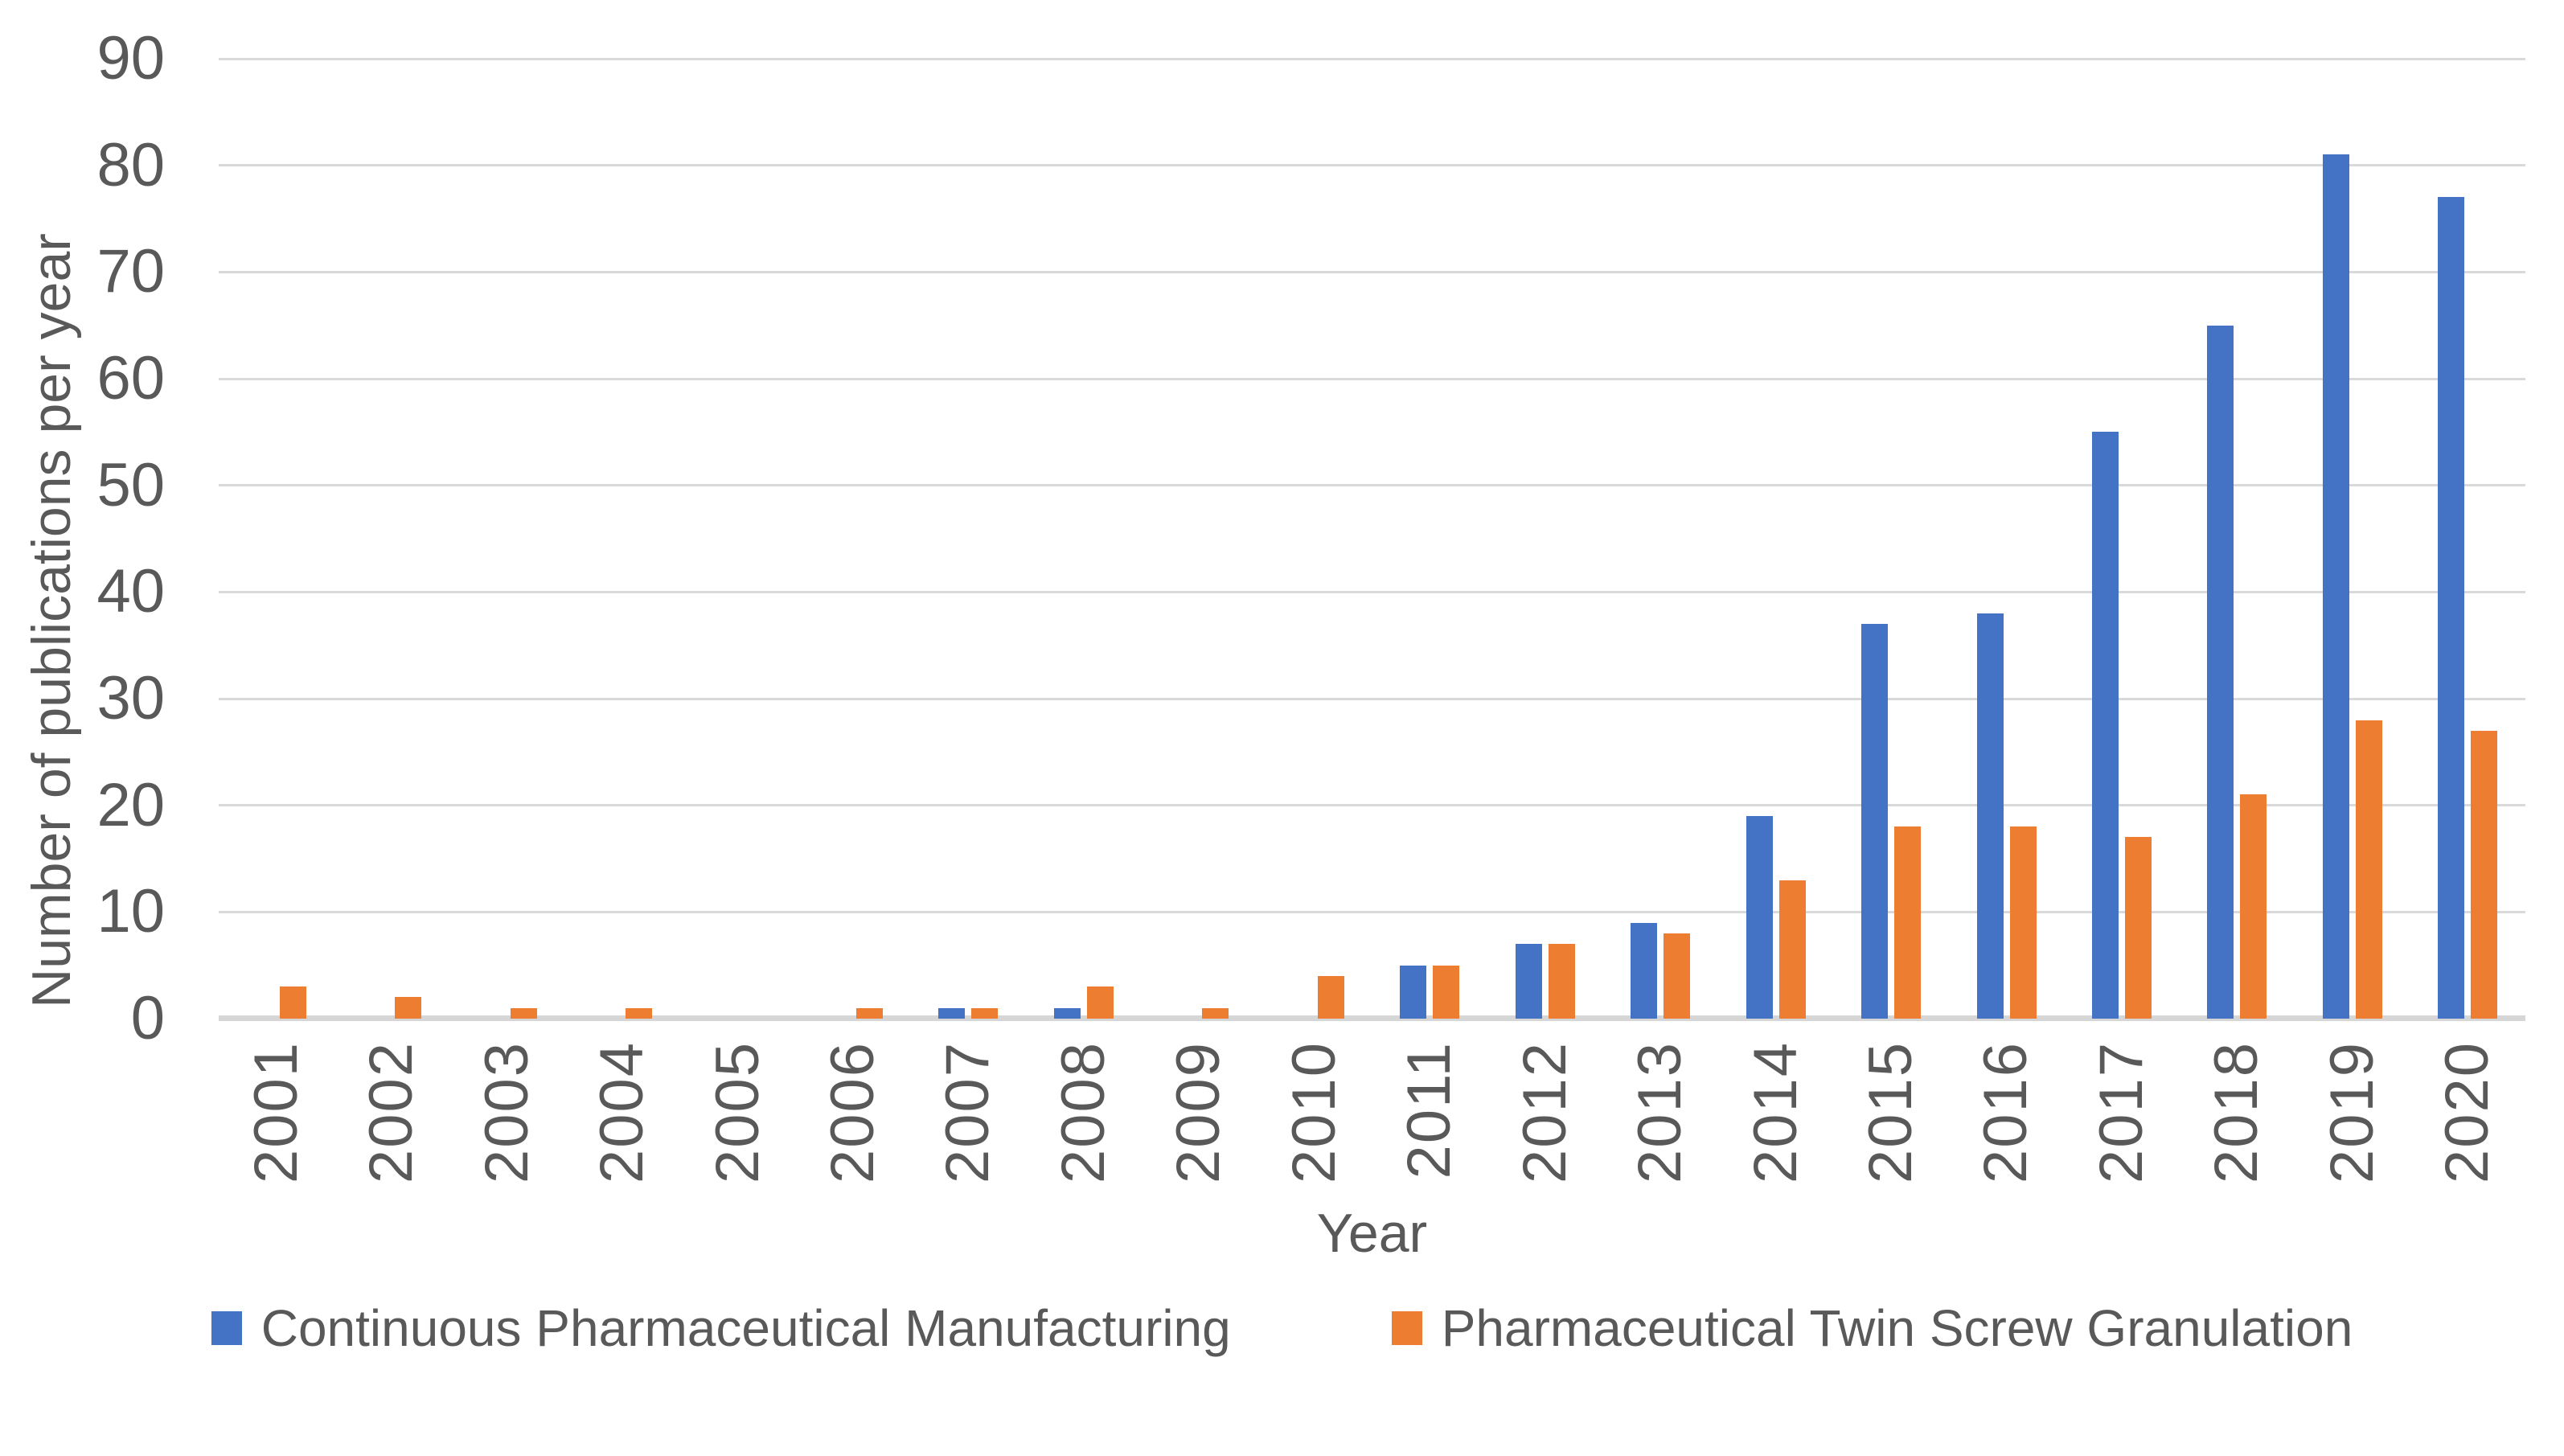 Image resolution: width=2564 pixels, height=1456 pixels. Describe the element at coordinates (2253, 906) in the screenshot. I see `bar-pharmaceutical-2018` at that location.